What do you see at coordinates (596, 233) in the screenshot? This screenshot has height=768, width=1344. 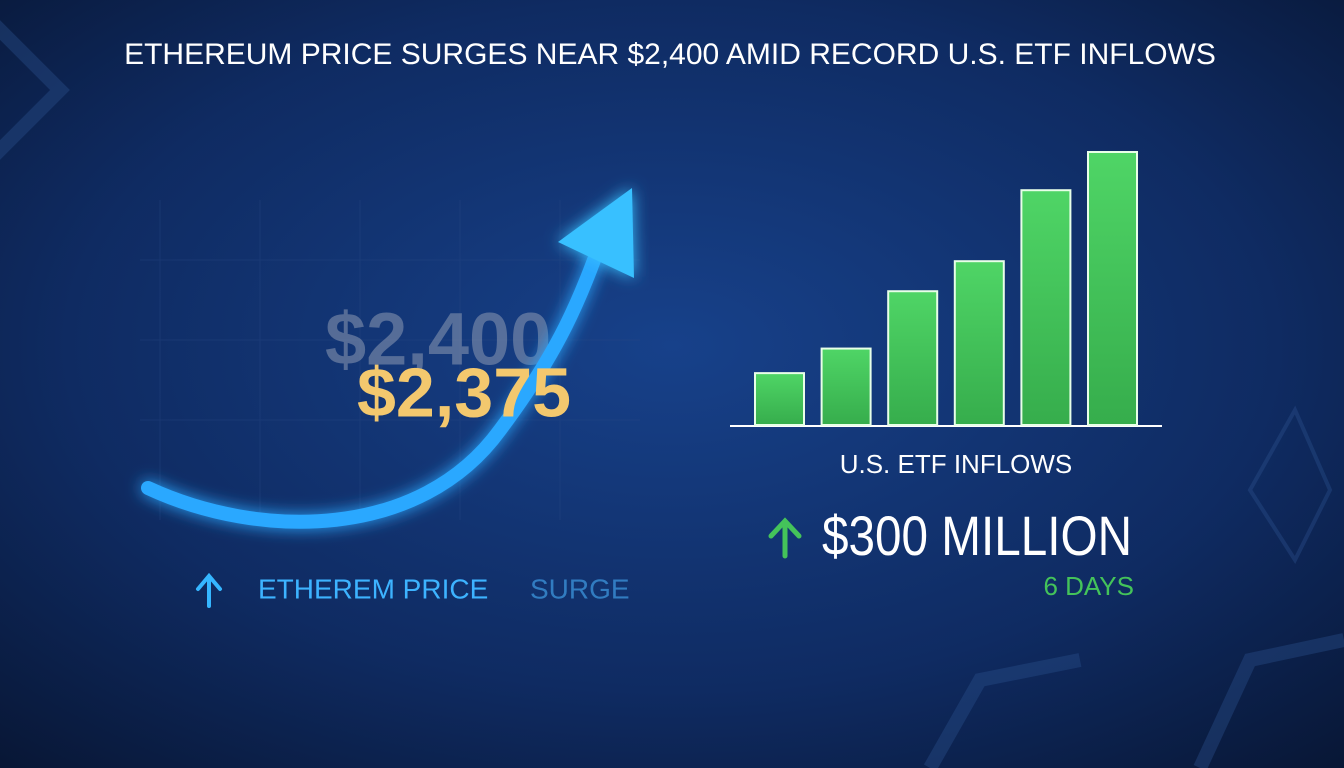 I see `arrow-head` at bounding box center [596, 233].